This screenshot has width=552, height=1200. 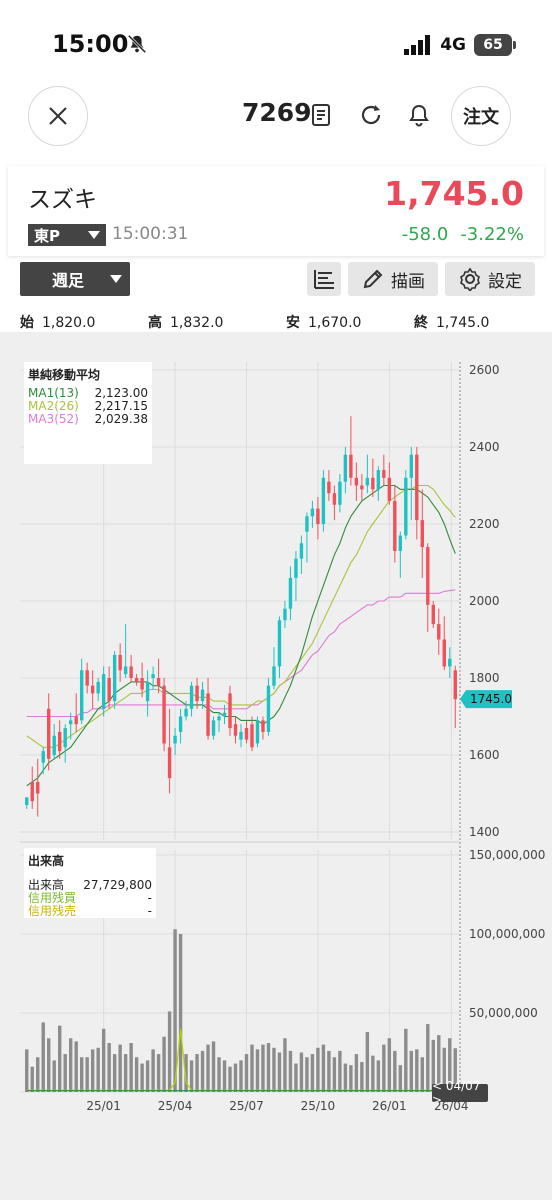 I want to click on network-label: 4G, so click(x=453, y=45).